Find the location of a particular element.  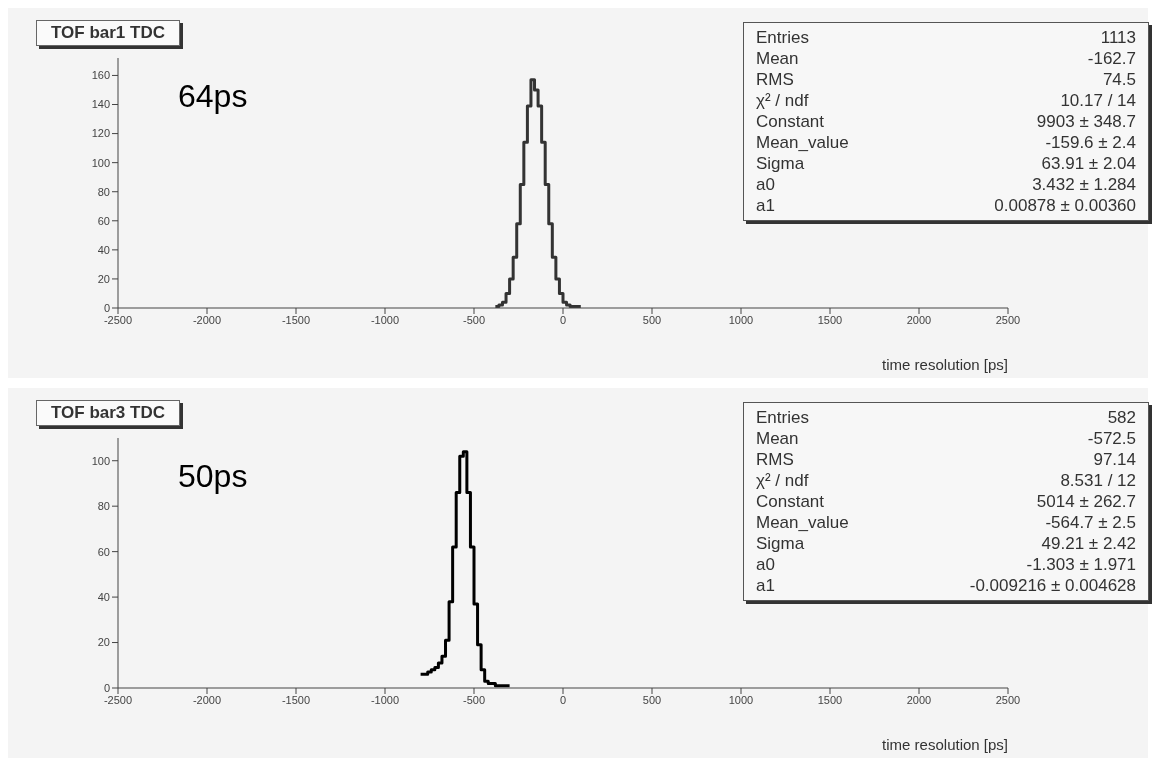

y-tick-label: 160 is located at coordinates (100, 75).